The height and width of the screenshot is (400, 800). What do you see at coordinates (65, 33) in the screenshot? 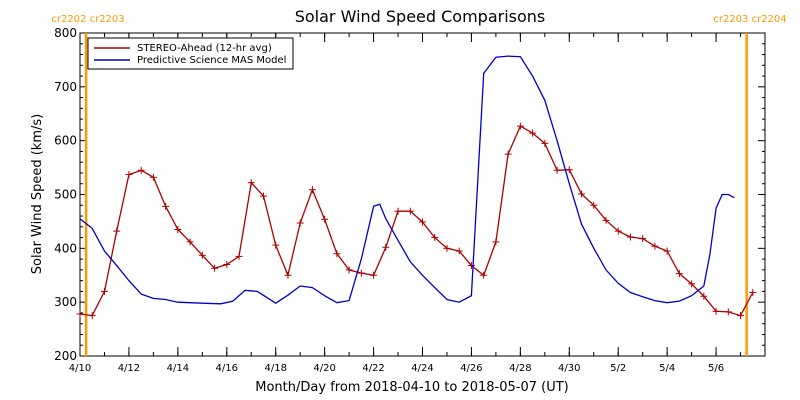
I see `y-tick-label: 800` at bounding box center [65, 33].